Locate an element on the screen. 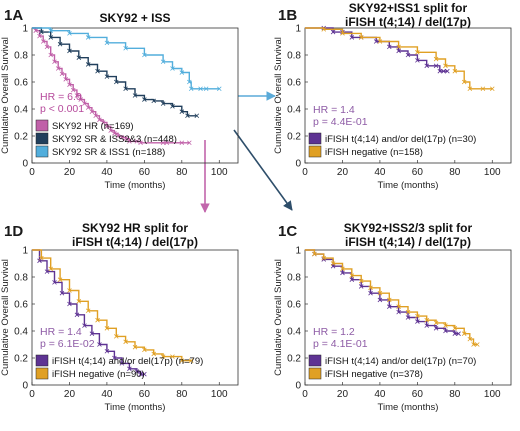  legend-label: iFISH t(4;14) and/or del(17p) (n=30) is located at coordinates (400, 139).